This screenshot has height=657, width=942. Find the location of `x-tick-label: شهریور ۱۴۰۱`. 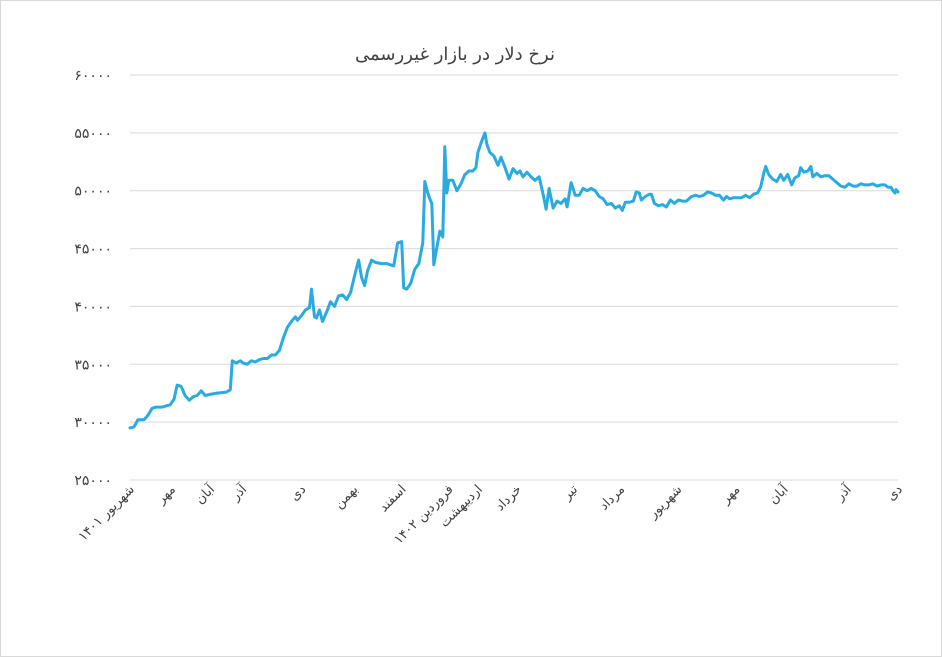

x-tick-label: شهریور ۱۴۰۱ is located at coordinates (107, 513).